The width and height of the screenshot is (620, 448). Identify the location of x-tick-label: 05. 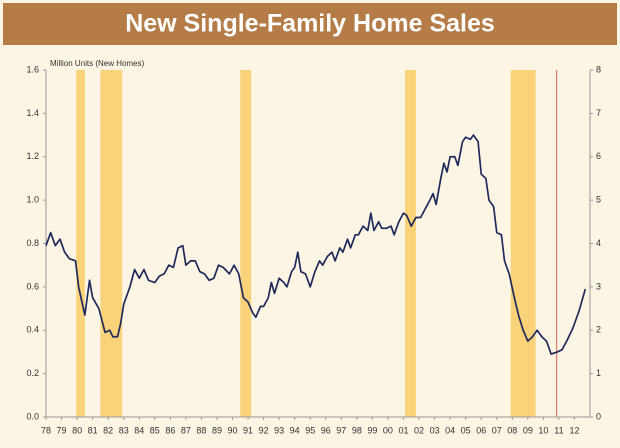
(466, 430).